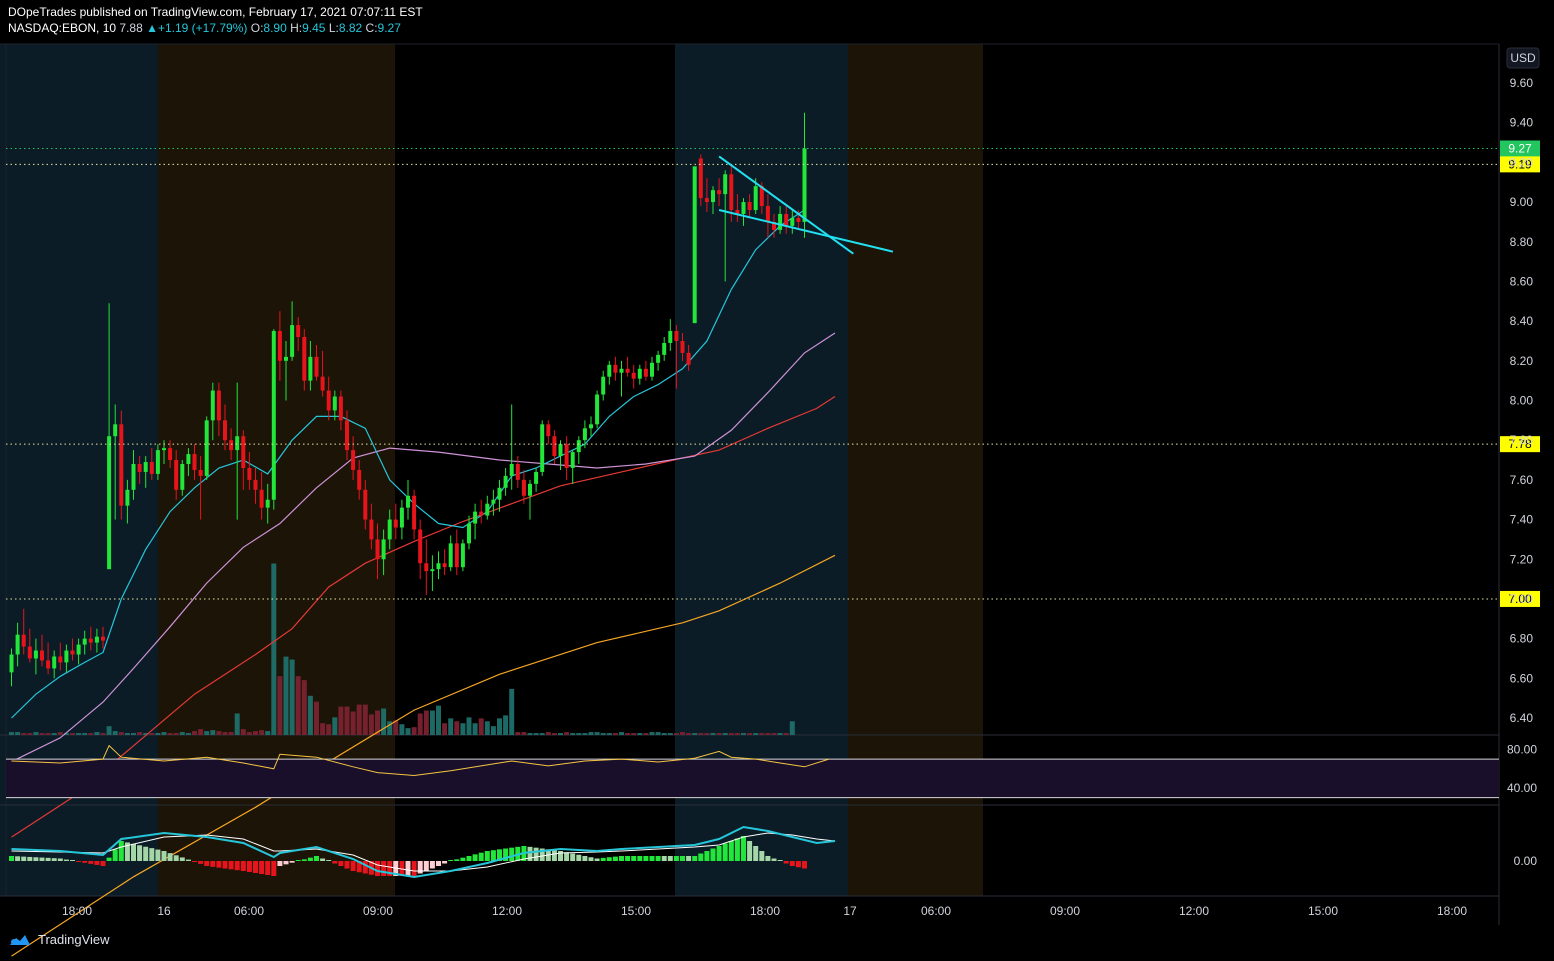 Image resolution: width=1554 pixels, height=961 pixels. What do you see at coordinates (1522, 678) in the screenshot?
I see `y-tick-label: 6.60` at bounding box center [1522, 678].